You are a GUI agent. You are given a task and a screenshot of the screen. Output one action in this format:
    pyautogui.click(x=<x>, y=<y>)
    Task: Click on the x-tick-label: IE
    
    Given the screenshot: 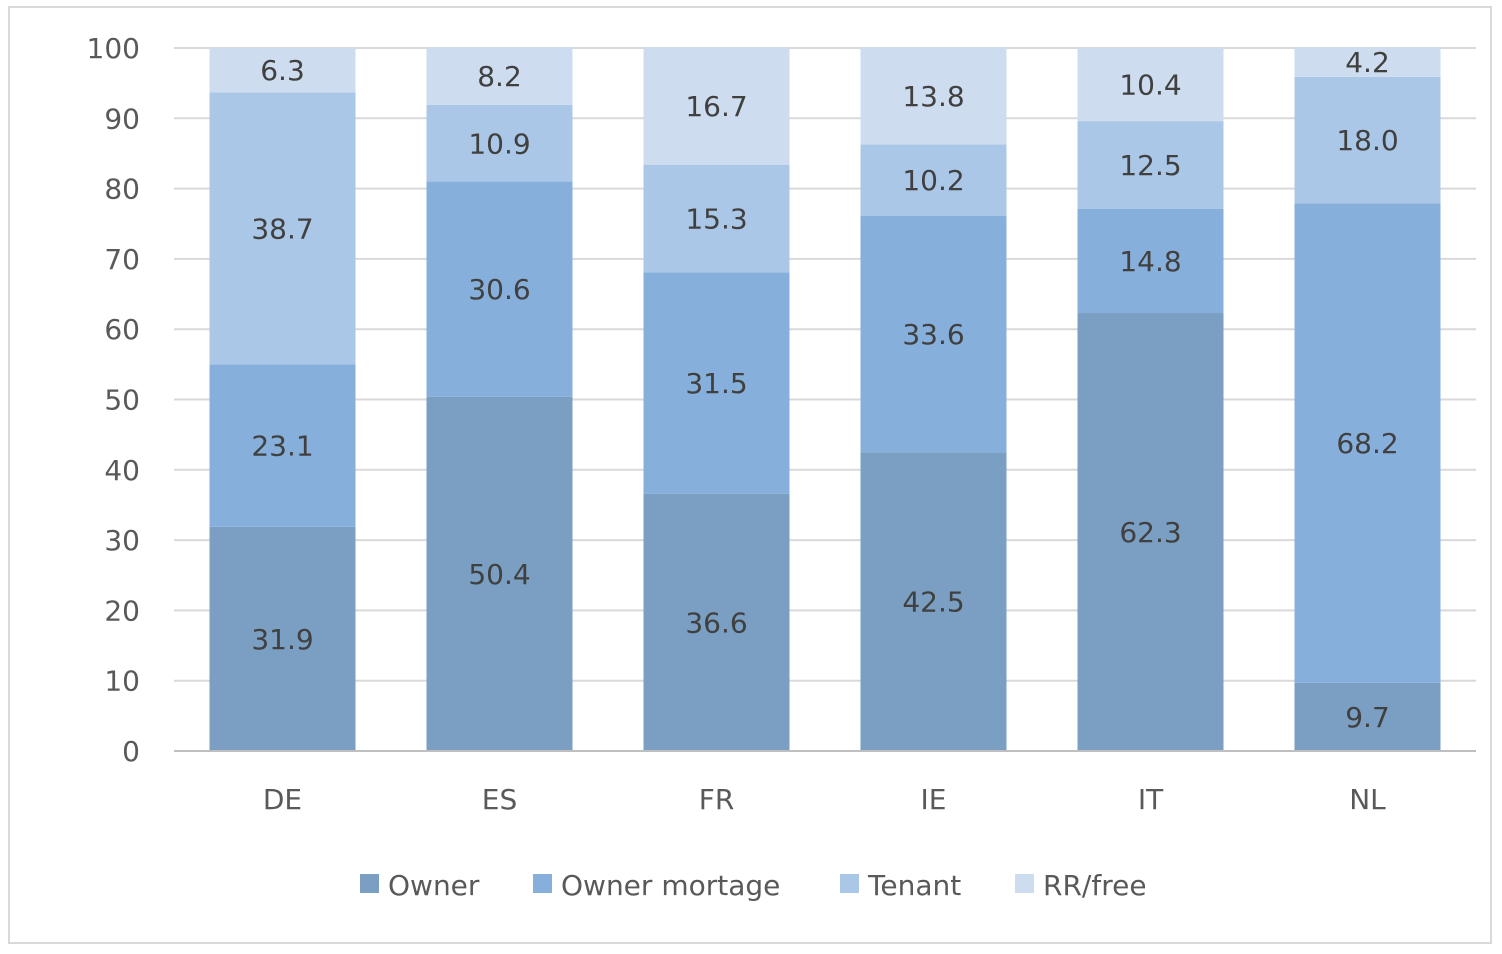 What is the action you would take?
    pyautogui.click(x=934, y=799)
    